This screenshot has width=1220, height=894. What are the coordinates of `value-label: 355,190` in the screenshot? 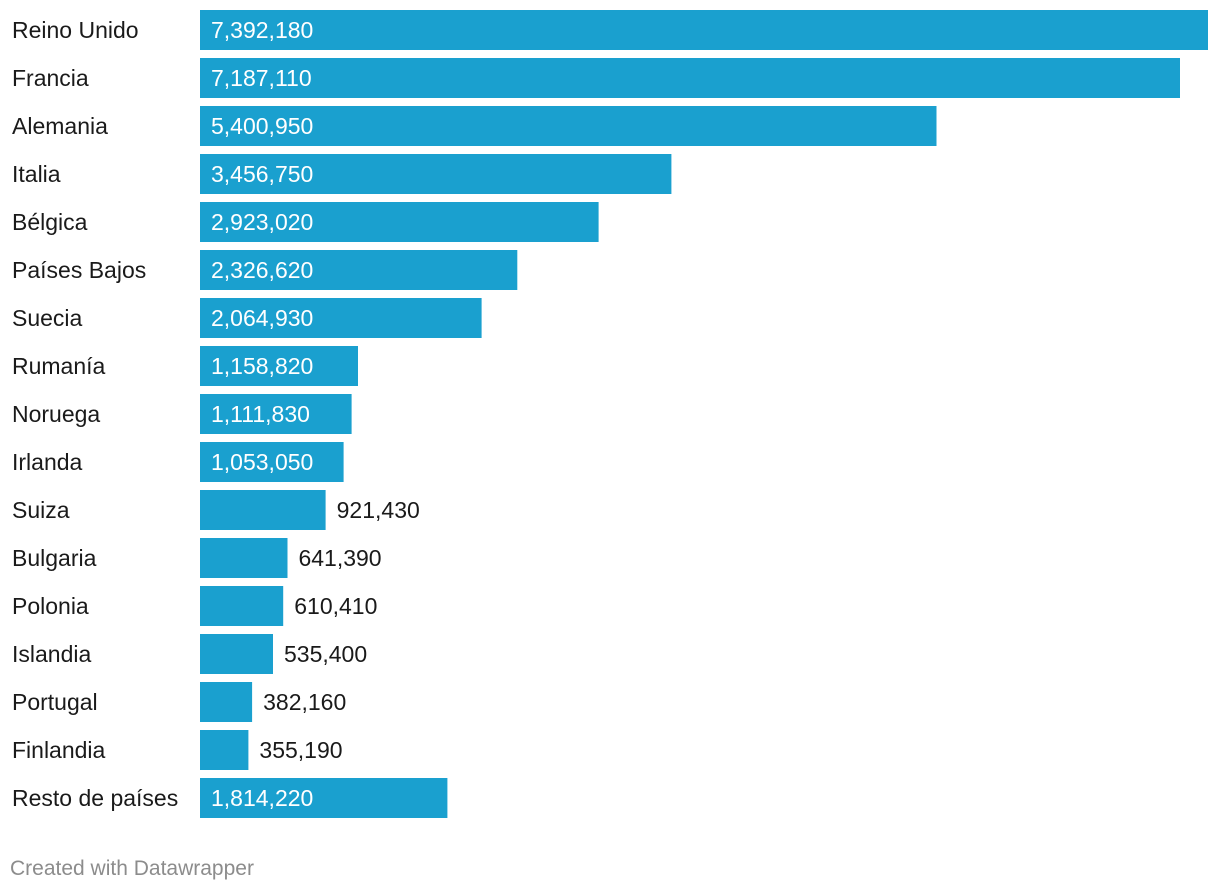 It's located at (300, 750).